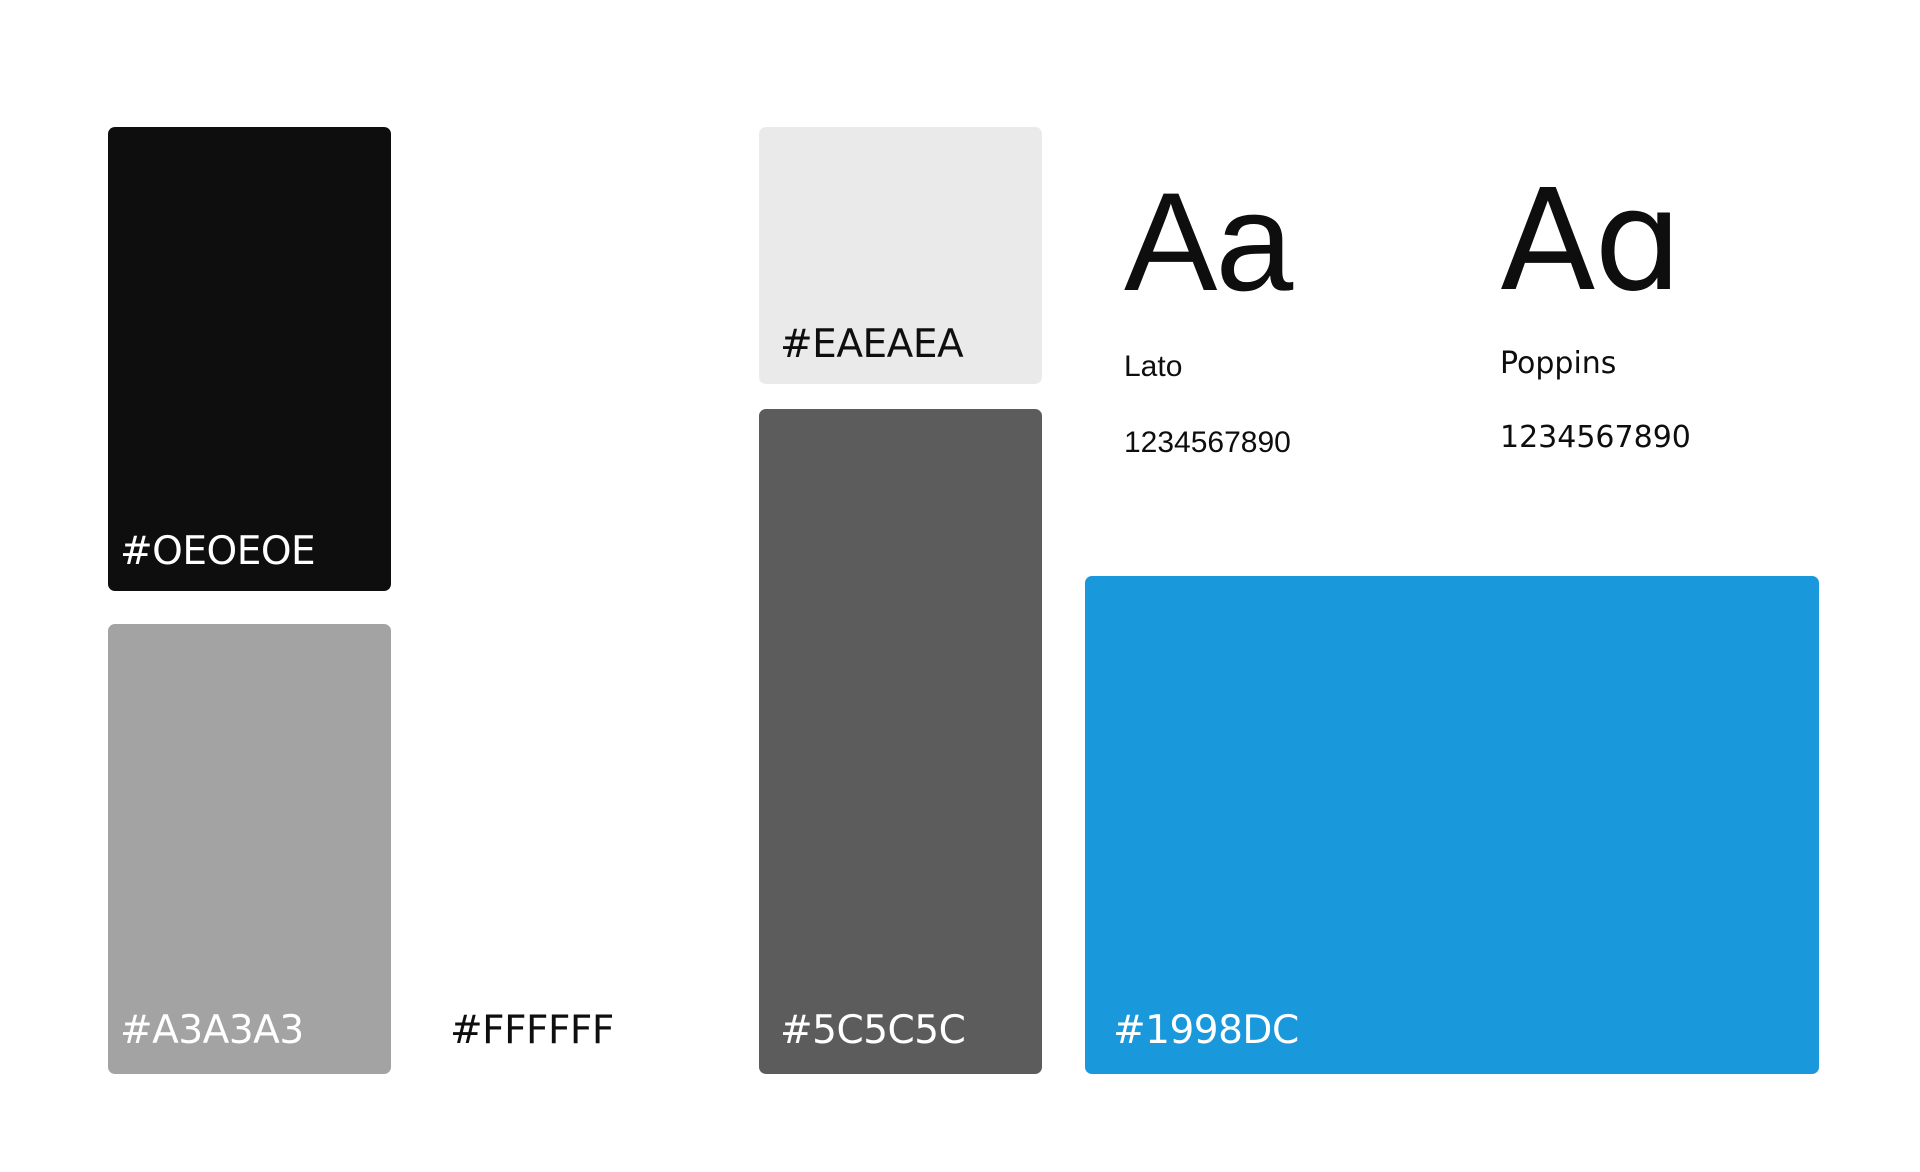  I want to click on swatch-white: #FFFFFF, so click(544, 849).